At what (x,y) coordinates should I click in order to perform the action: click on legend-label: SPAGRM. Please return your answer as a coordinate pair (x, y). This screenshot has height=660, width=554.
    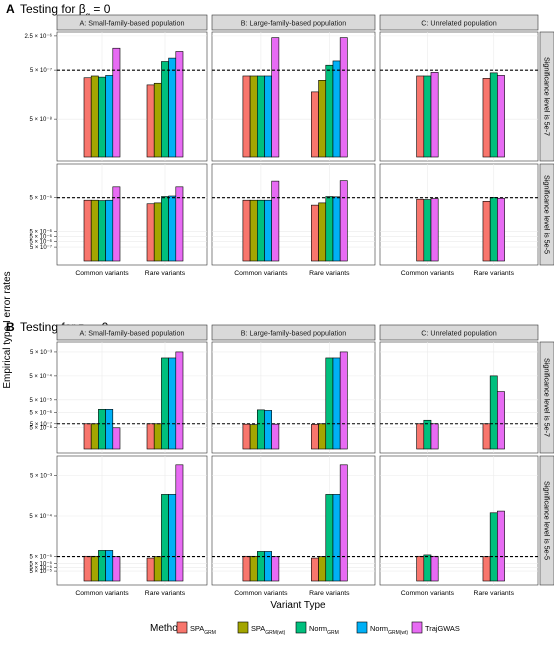
    Looking at the image, I should click on (203, 630).